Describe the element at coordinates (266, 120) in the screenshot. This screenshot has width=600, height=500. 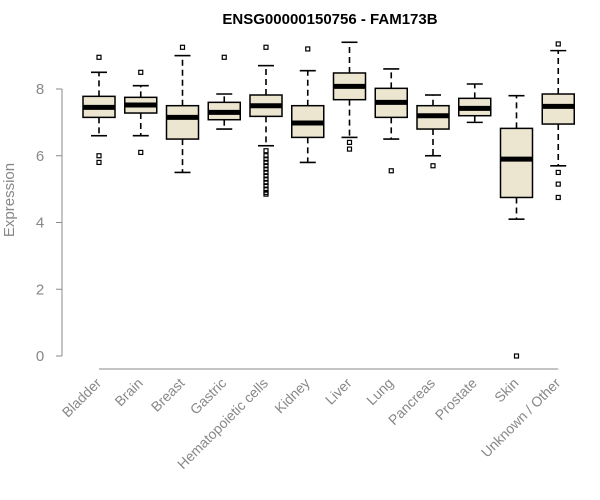
I see `box-hematopoietic-cells` at that location.